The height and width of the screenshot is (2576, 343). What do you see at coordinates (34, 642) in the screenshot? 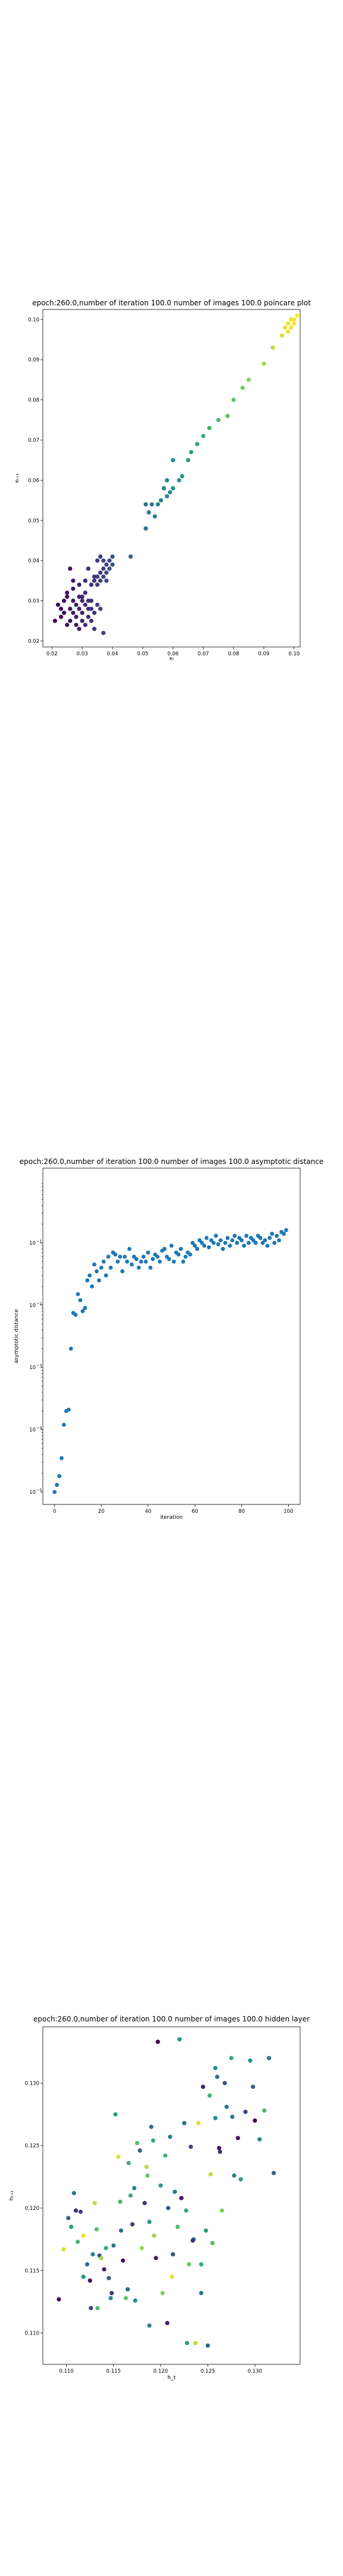
I see `poincare-ytick-label: 0.02` at bounding box center [34, 642].